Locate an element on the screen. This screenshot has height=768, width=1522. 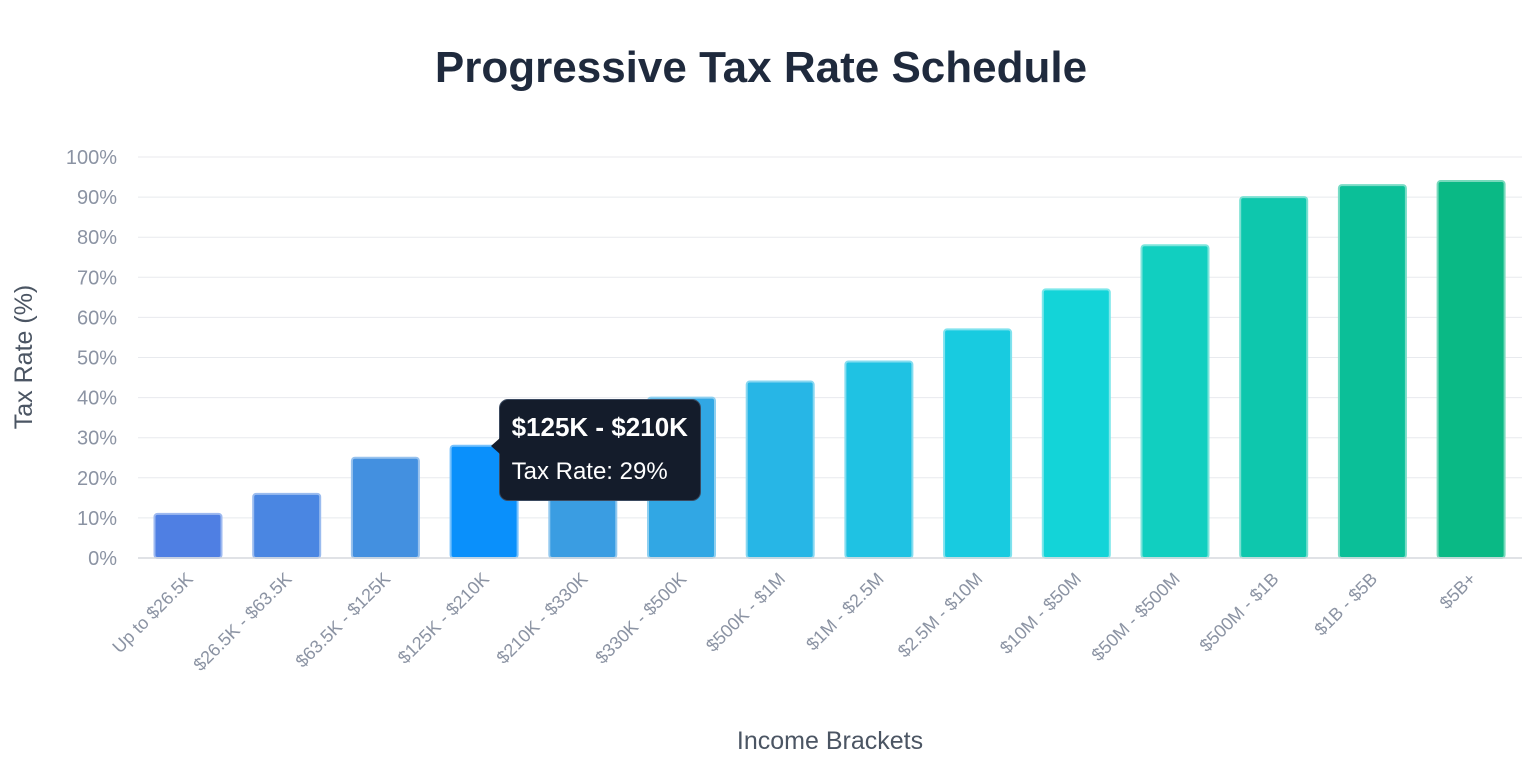
x-tick-label: $330K - $500K is located at coordinates (640, 618).